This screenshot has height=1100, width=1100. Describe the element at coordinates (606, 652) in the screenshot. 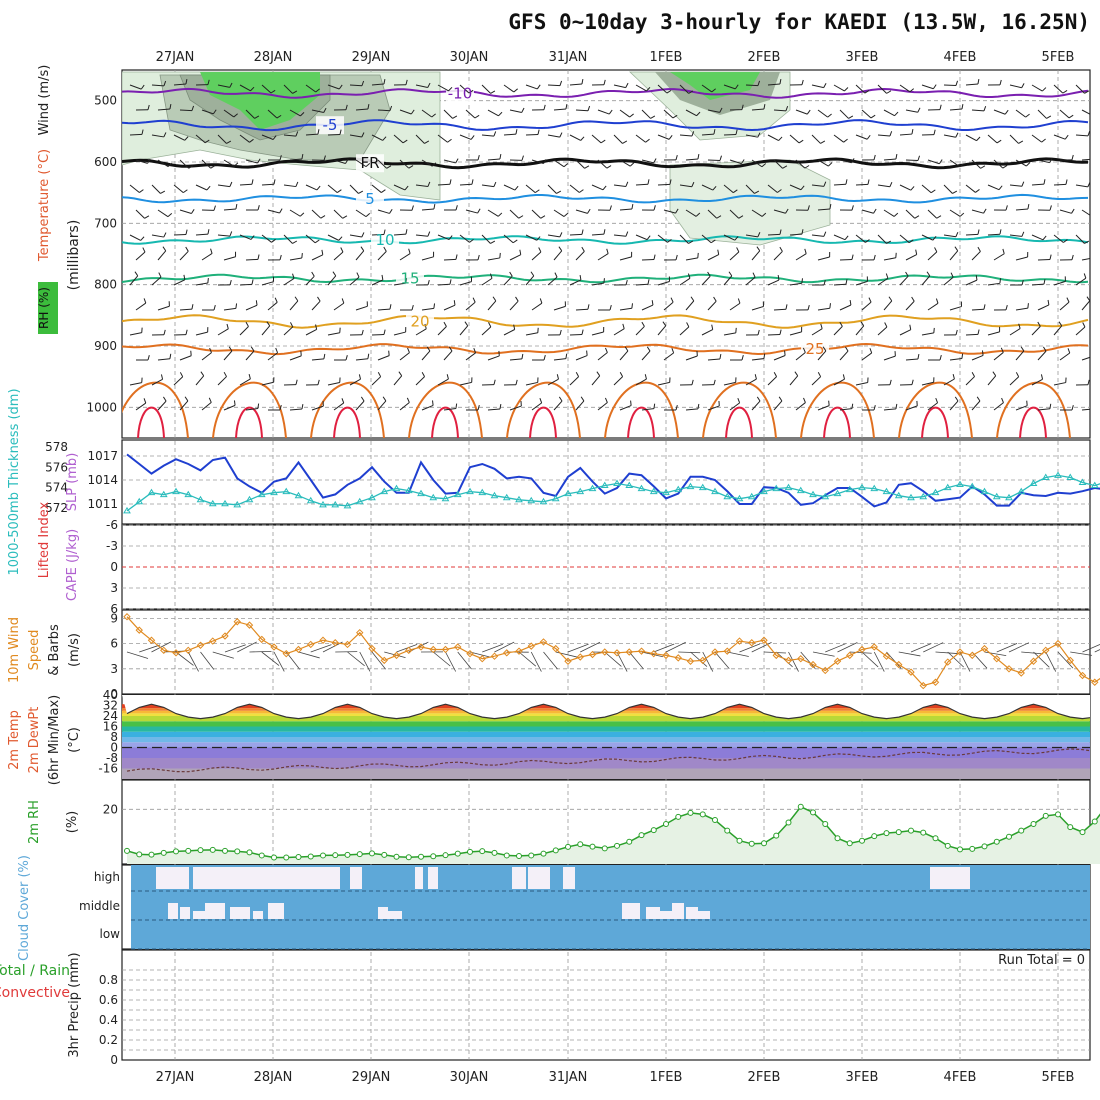

I see `panel-frame-wind` at that location.